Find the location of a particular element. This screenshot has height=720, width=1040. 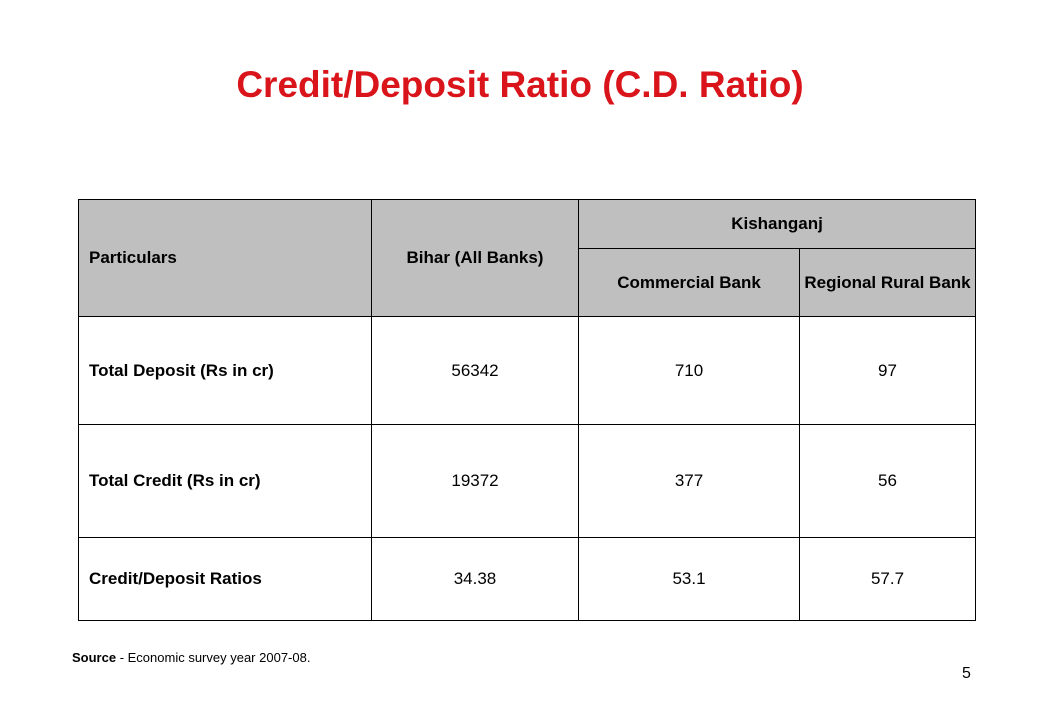

cell-commercial: 377 is located at coordinates (689, 481).